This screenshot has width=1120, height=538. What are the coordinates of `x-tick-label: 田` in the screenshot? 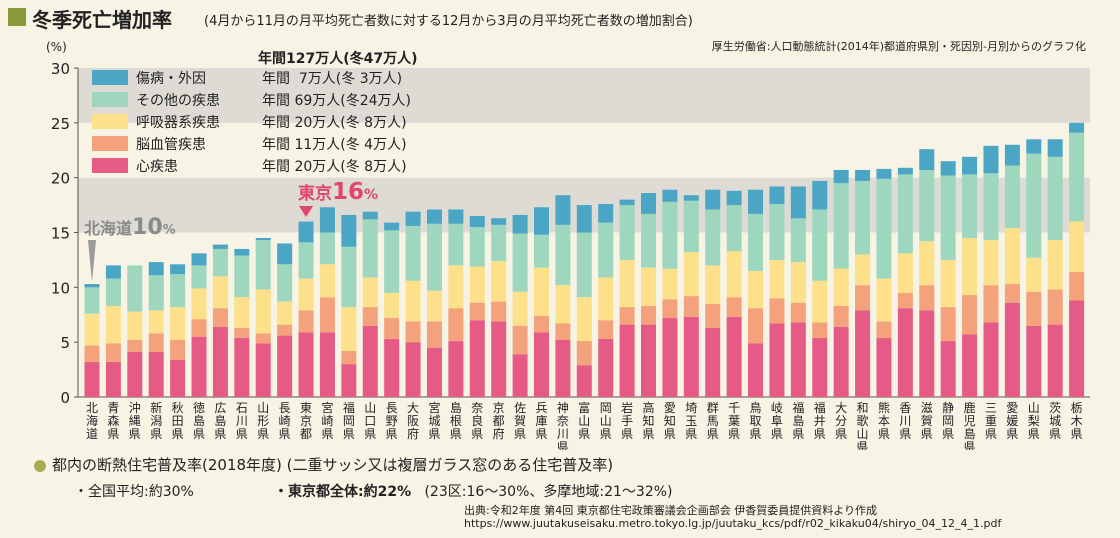 It's located at (178, 421).